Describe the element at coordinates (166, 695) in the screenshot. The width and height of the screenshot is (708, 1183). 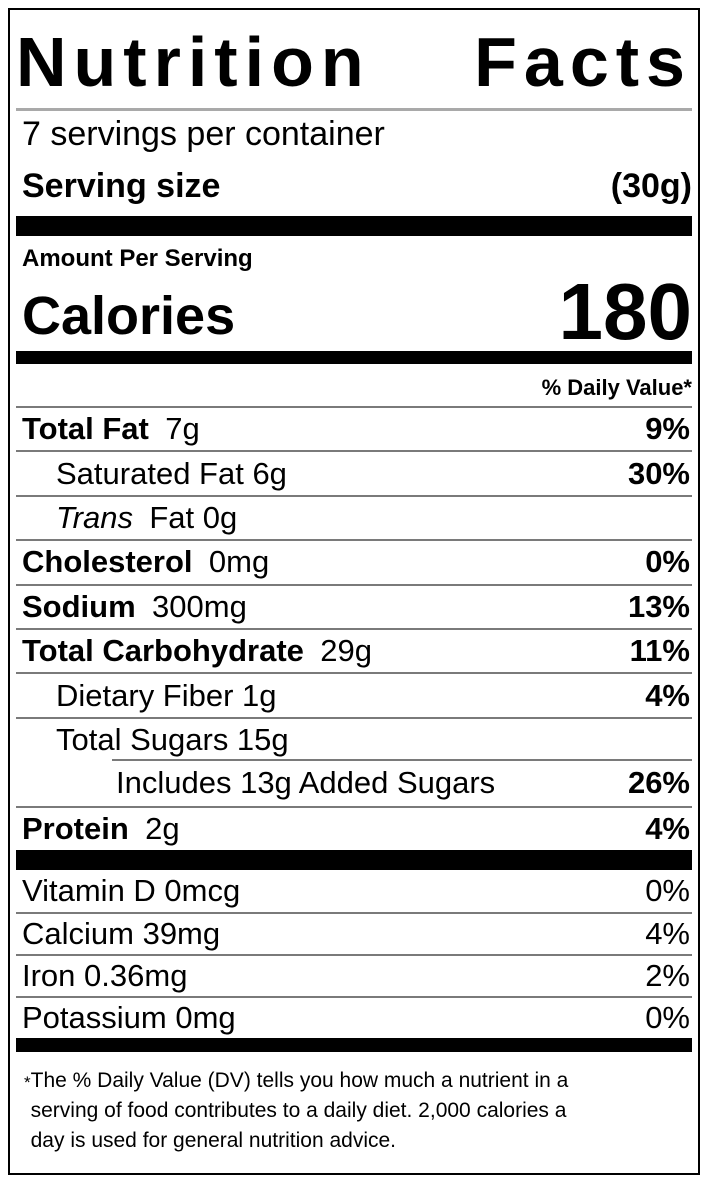
I see `nutrient-name: Dietary Fiber 1g` at that location.